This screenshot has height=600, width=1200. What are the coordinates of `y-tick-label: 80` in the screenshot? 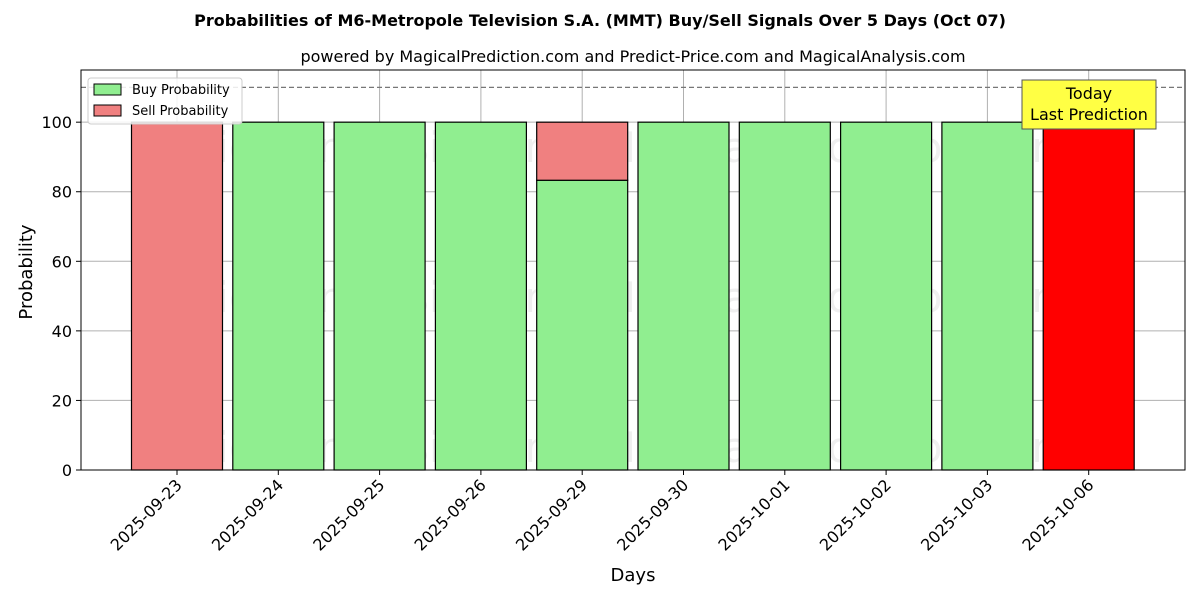 It's located at (62, 192).